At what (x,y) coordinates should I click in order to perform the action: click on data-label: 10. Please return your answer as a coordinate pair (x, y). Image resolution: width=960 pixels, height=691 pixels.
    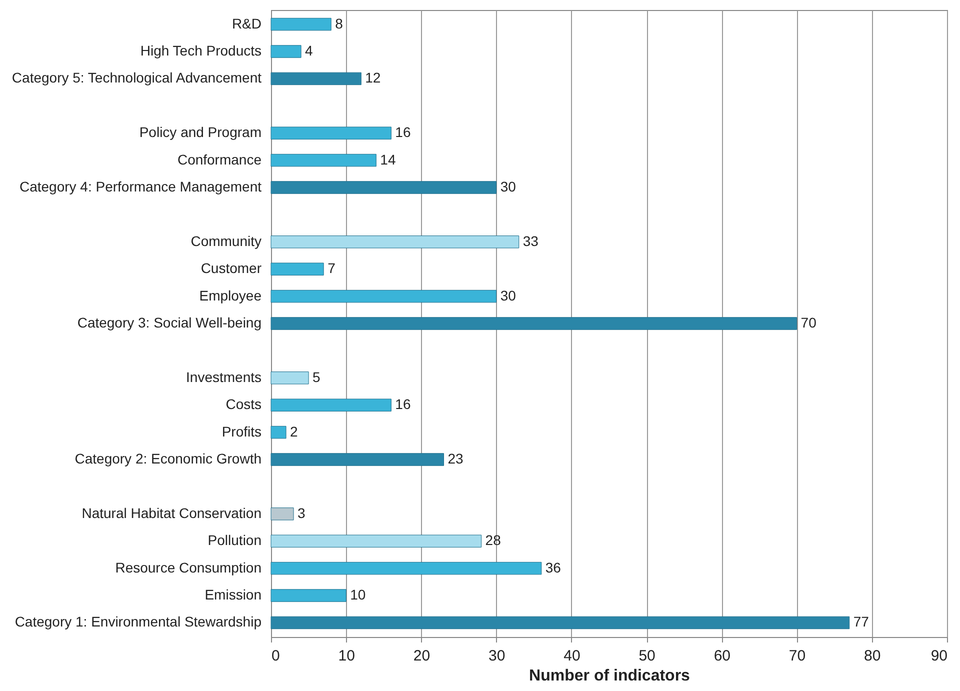
    Looking at the image, I should click on (358, 594).